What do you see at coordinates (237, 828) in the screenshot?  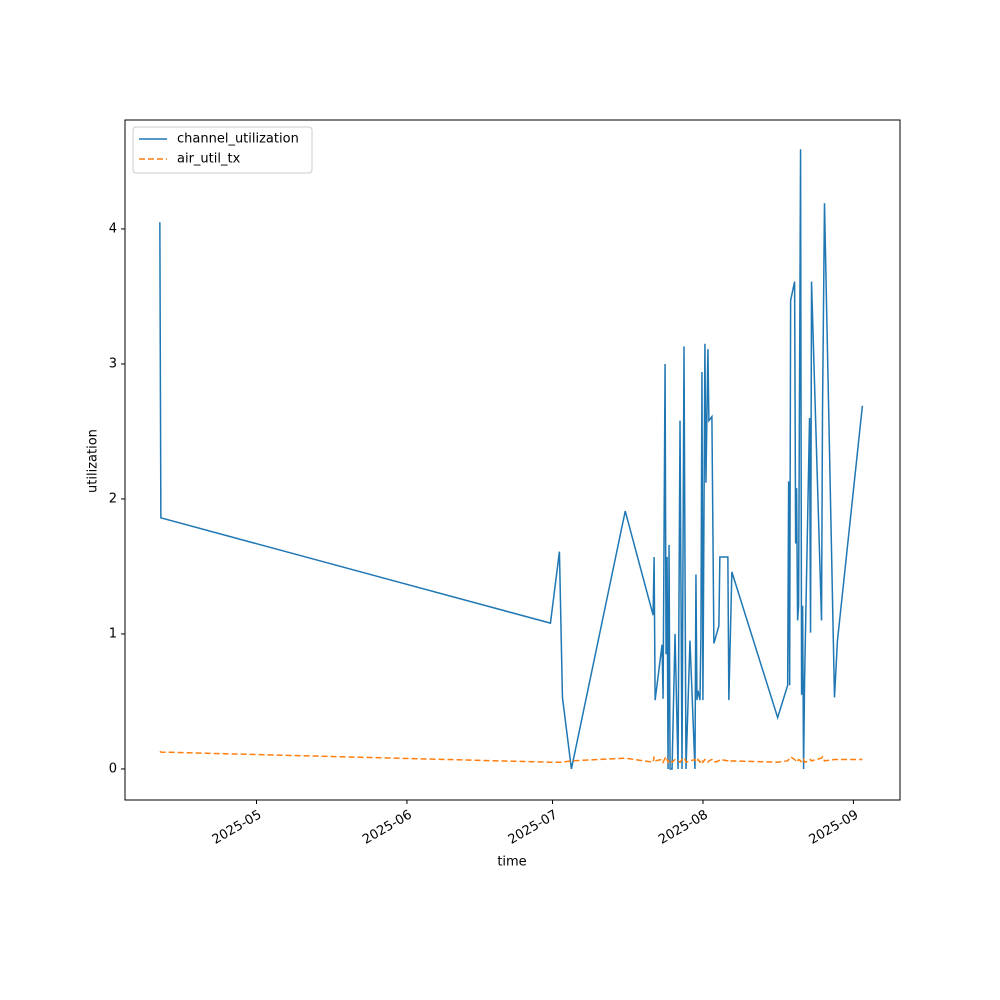 I see `x-tick-label: 2025-05` at bounding box center [237, 828].